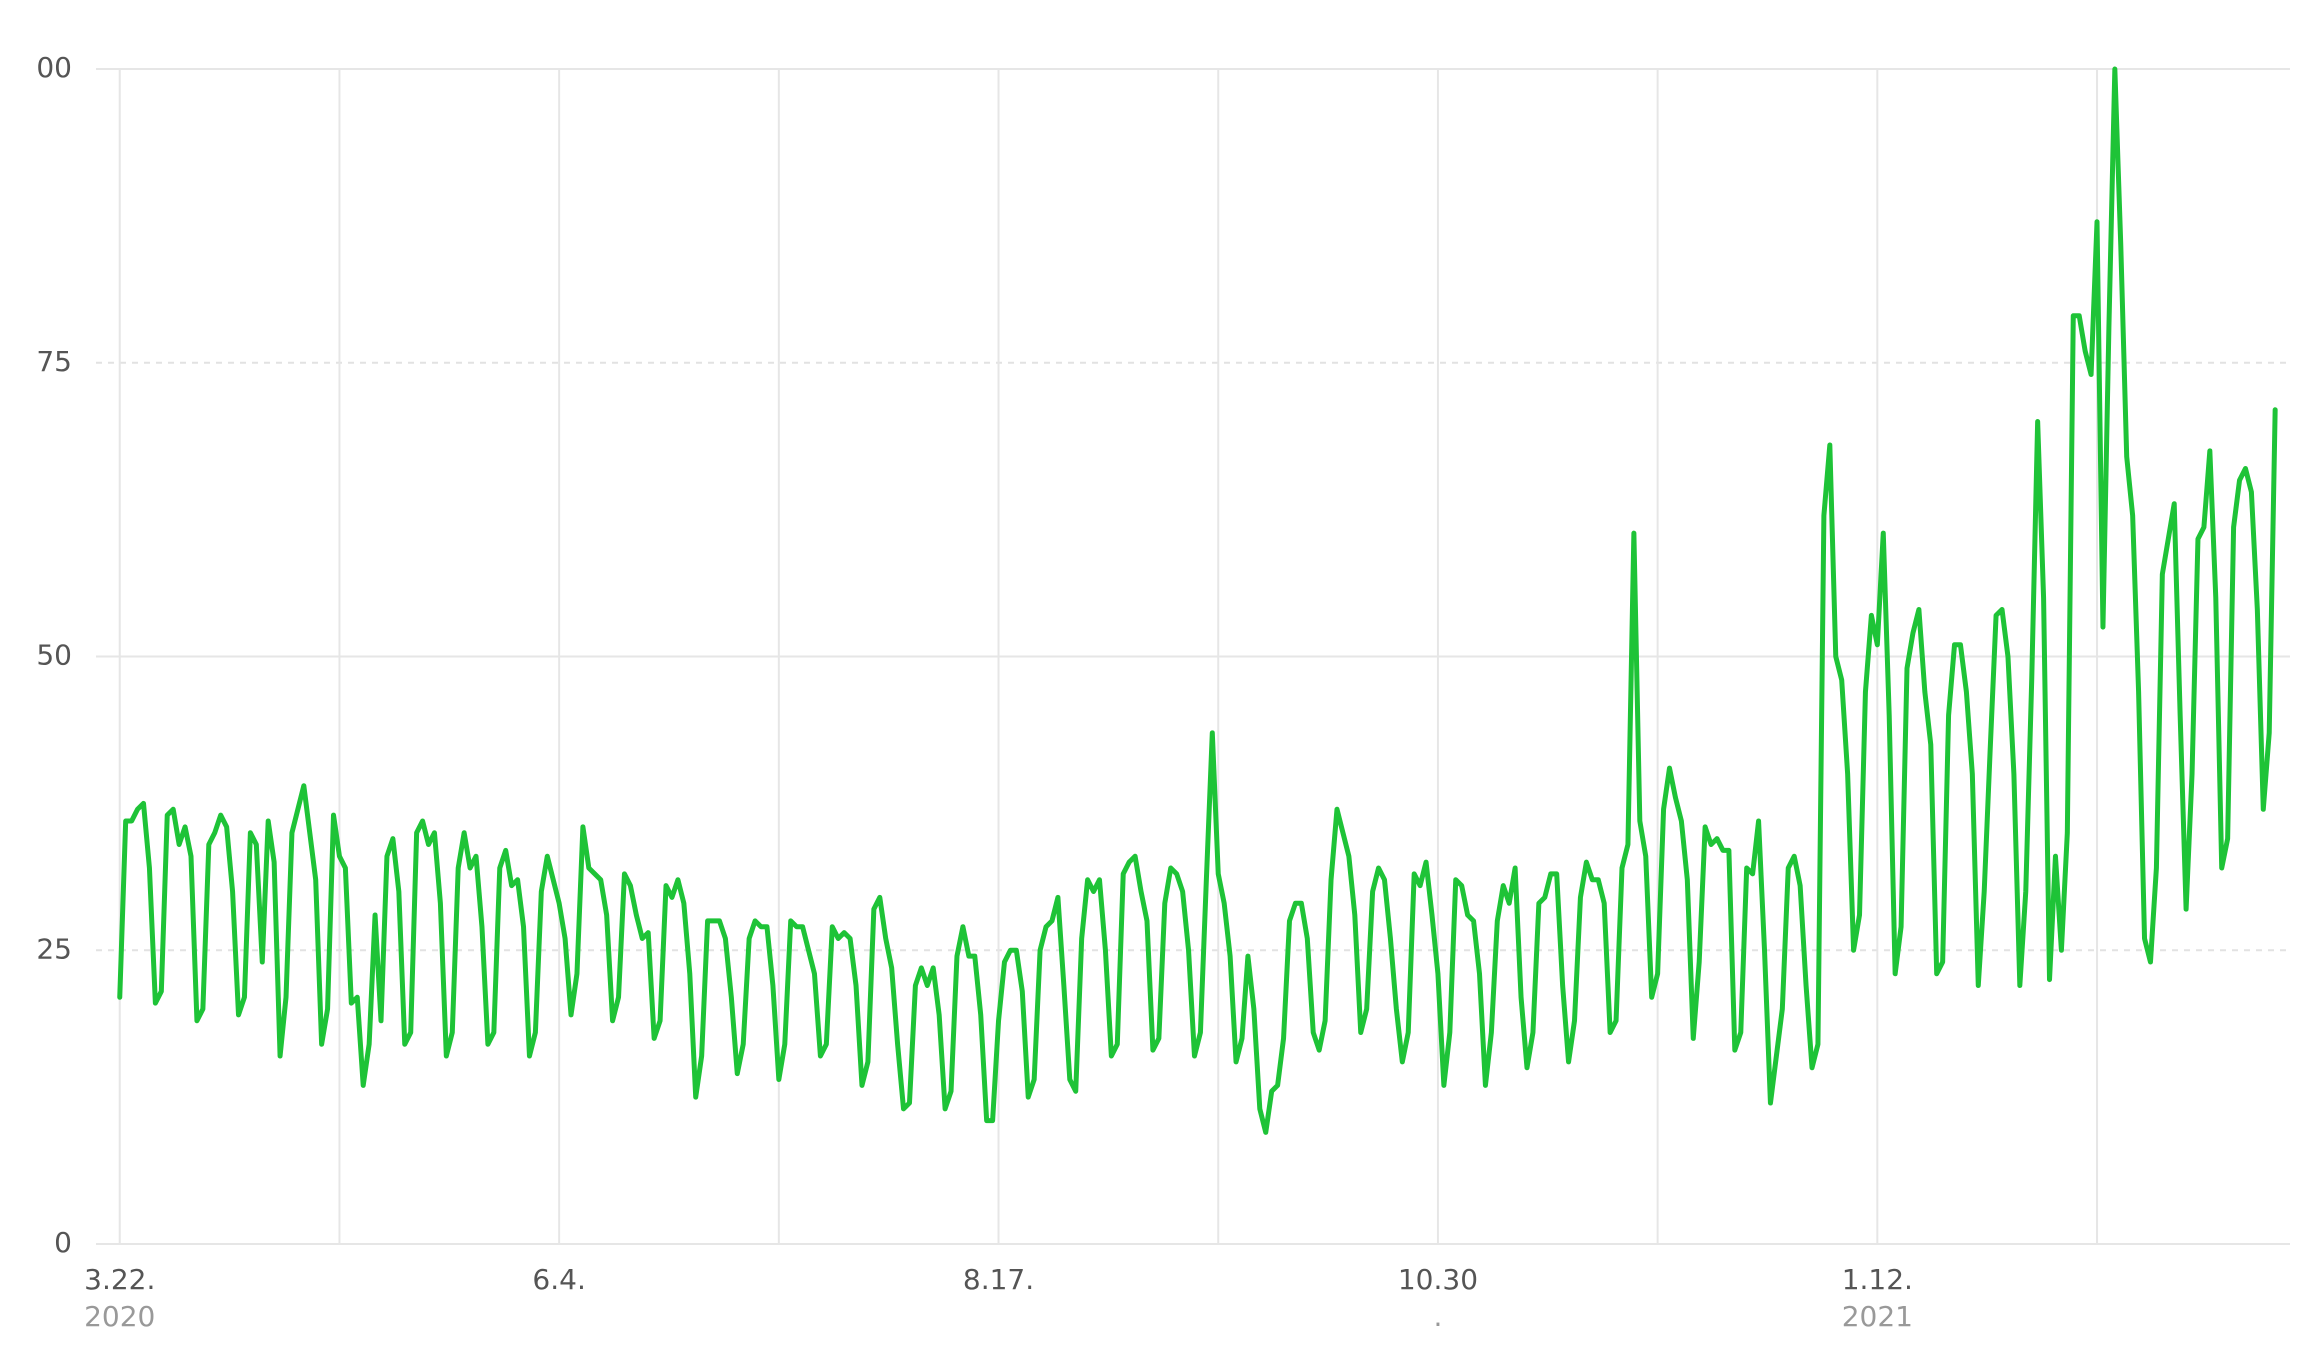 This screenshot has width=2304, height=1357. I want to click on y-tick-label: 00, so click(54, 67).